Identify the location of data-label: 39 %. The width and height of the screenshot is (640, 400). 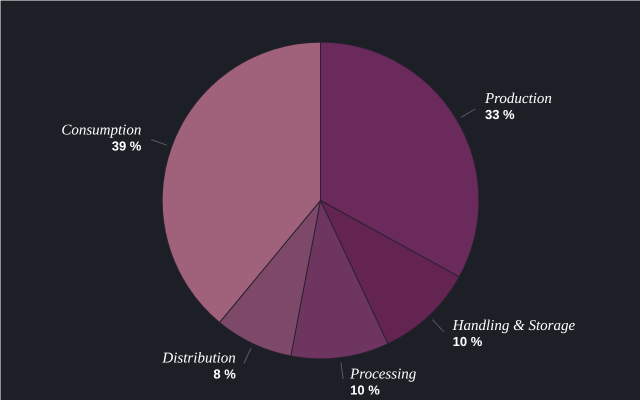
(127, 146).